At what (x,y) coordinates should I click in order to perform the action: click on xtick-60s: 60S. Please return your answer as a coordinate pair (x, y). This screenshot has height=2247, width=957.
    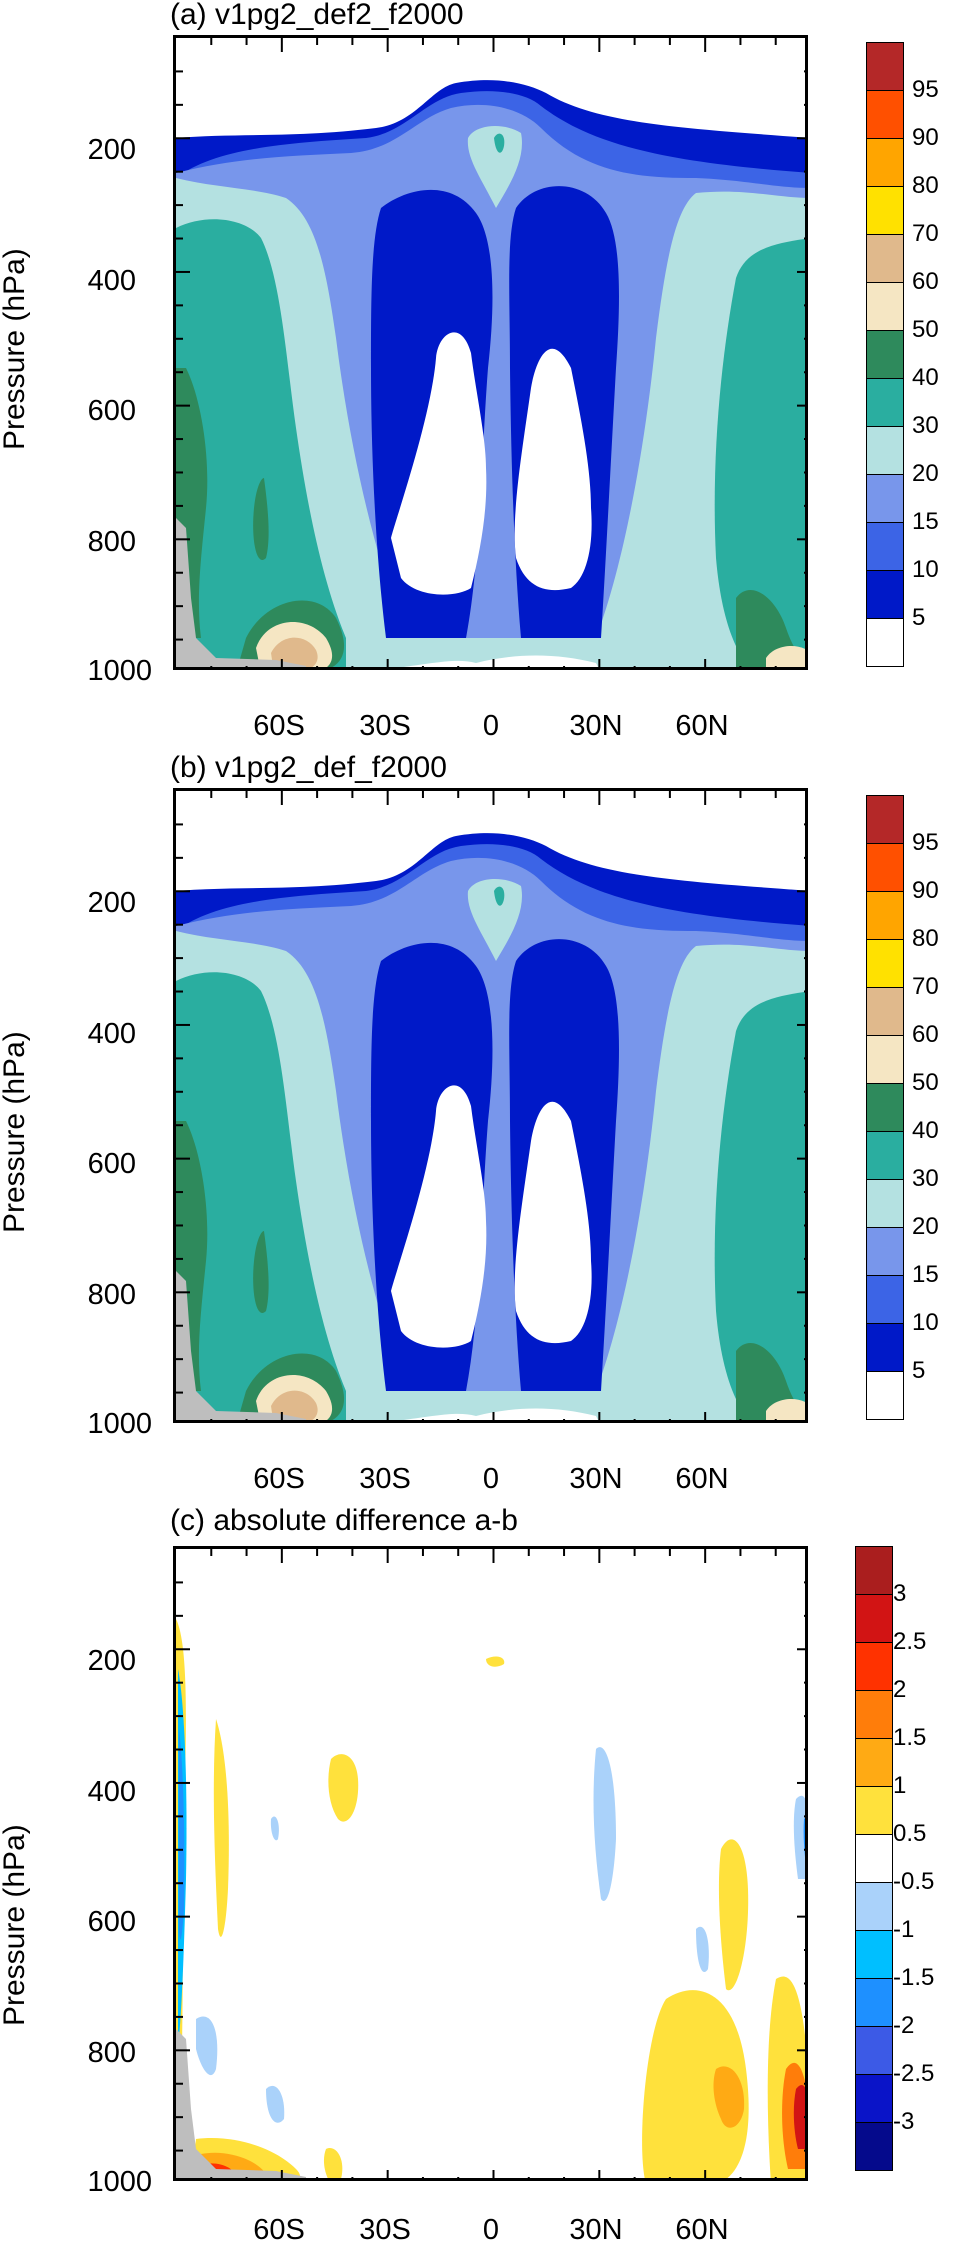
    Looking at the image, I should click on (279, 2230).